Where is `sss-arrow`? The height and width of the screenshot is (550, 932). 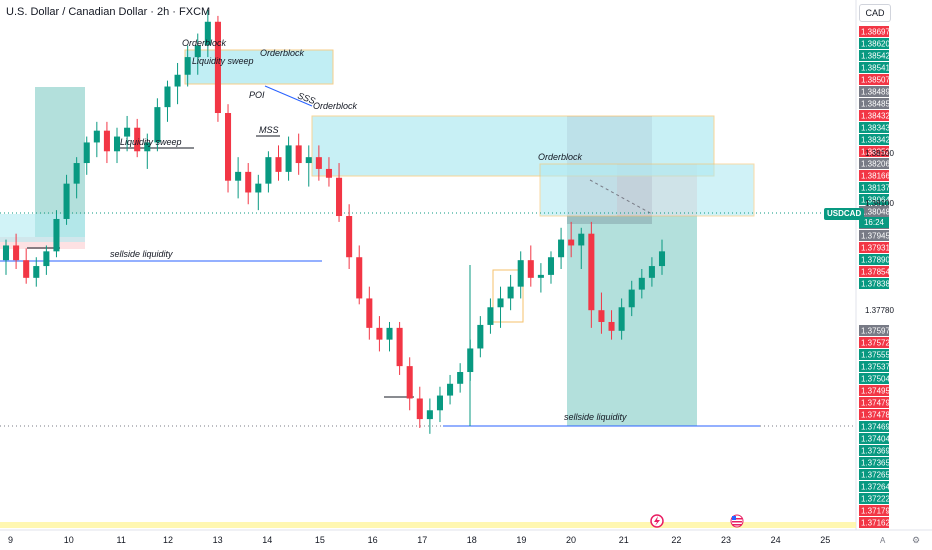 sss-arrow is located at coordinates (288, 96).